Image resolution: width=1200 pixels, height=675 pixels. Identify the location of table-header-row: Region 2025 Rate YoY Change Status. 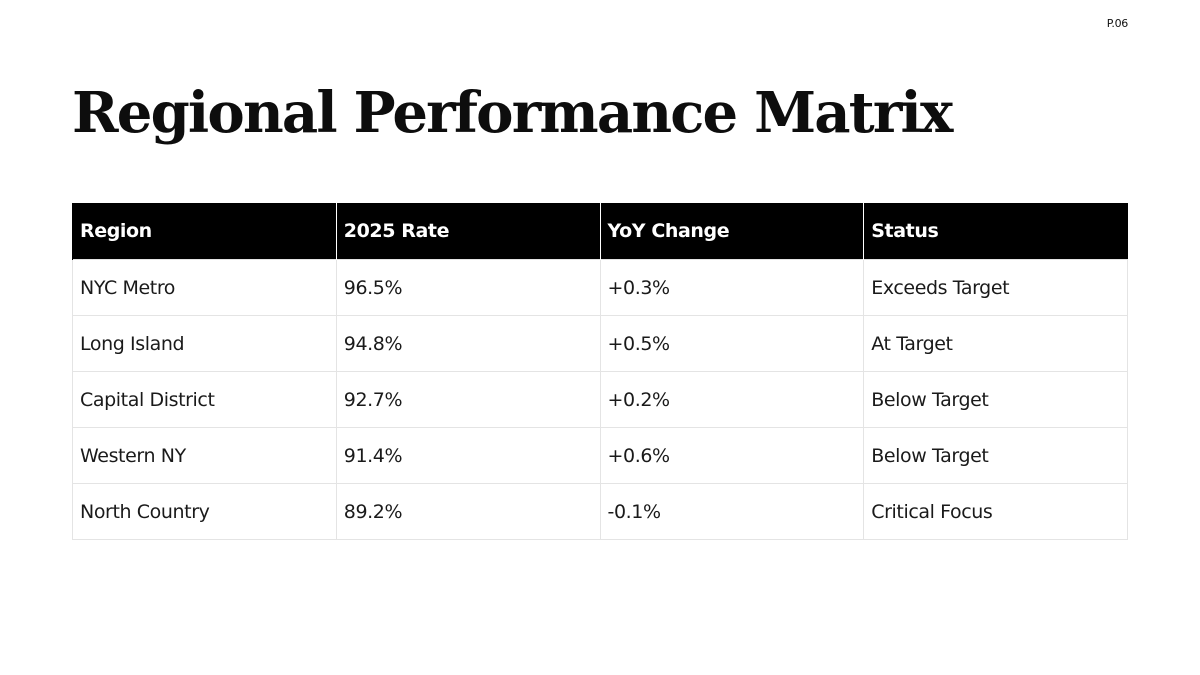
(600, 231).